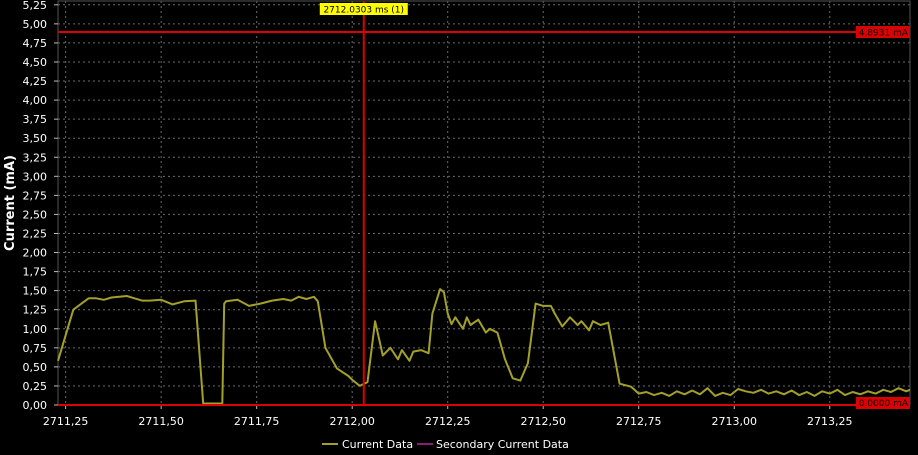 The height and width of the screenshot is (455, 918). I want to click on horizontal-cursor-label-bg, so click(883, 32).